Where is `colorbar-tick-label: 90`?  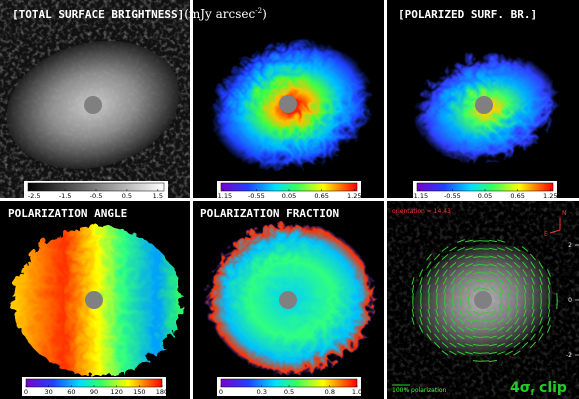 colorbar-tick-label: 90 is located at coordinates (94, 392).